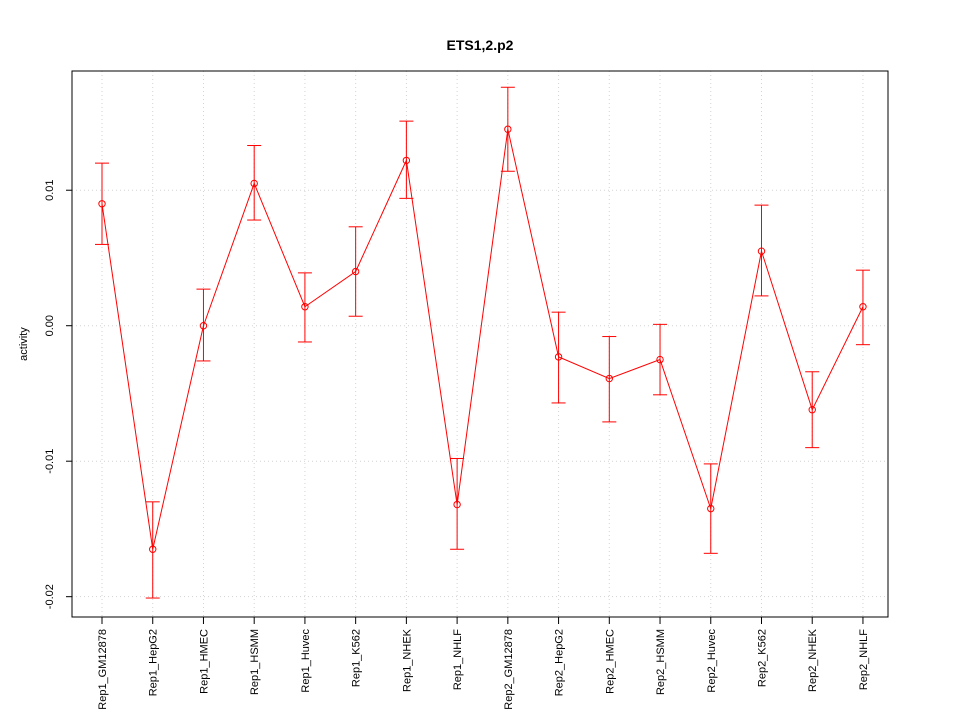 The height and width of the screenshot is (720, 960). What do you see at coordinates (154, 662) in the screenshot?
I see `x-tick-label: Rep1_HepG2` at bounding box center [154, 662].